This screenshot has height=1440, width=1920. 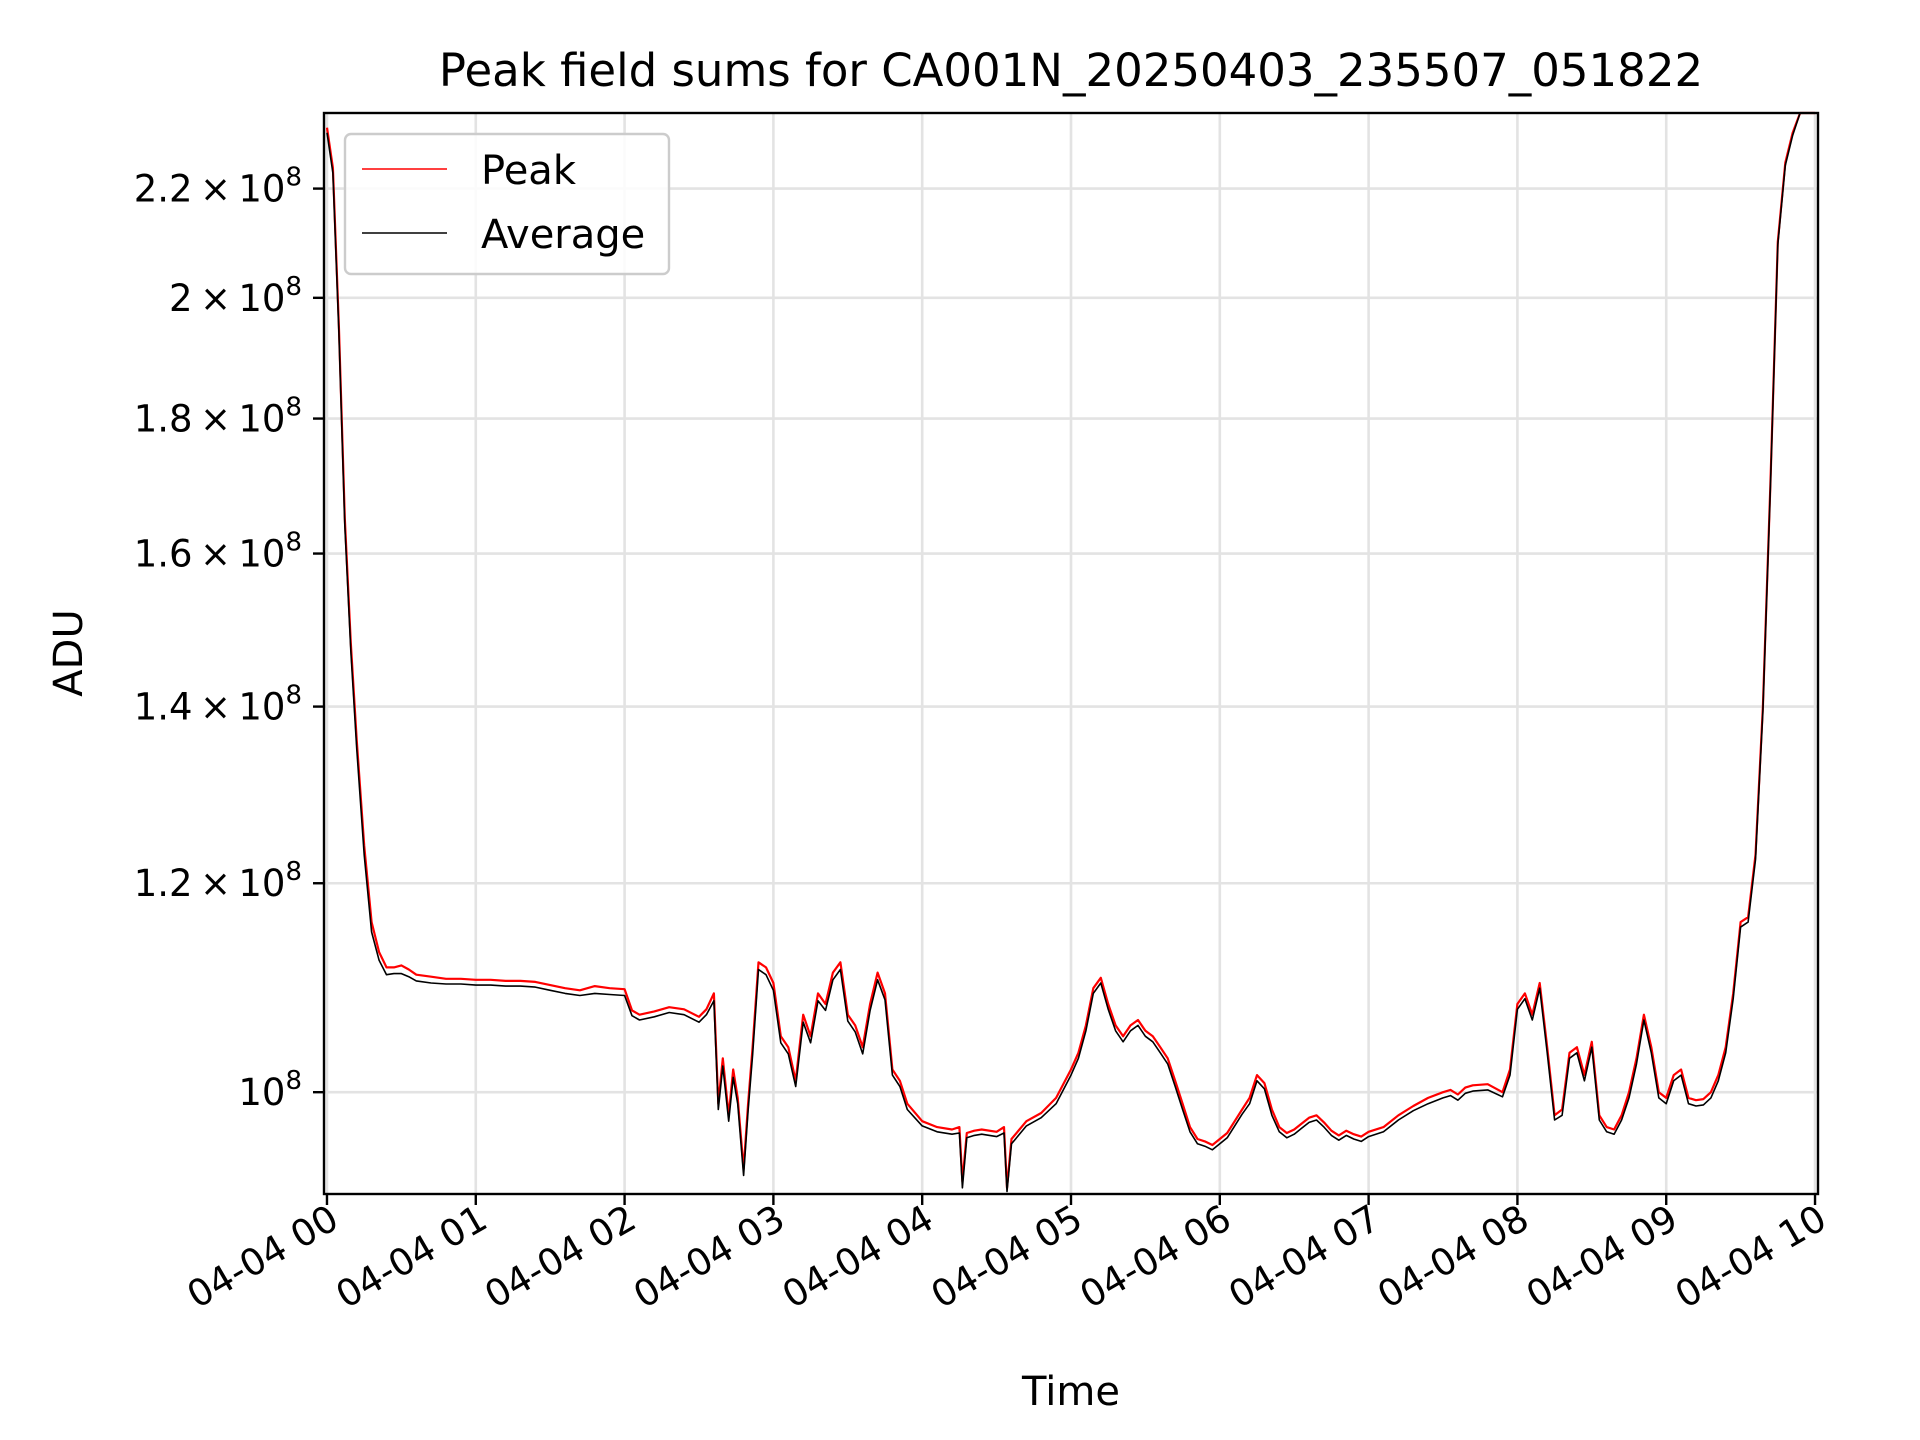 I want to click on x-axis-label: Time, so click(x=1070, y=1392).